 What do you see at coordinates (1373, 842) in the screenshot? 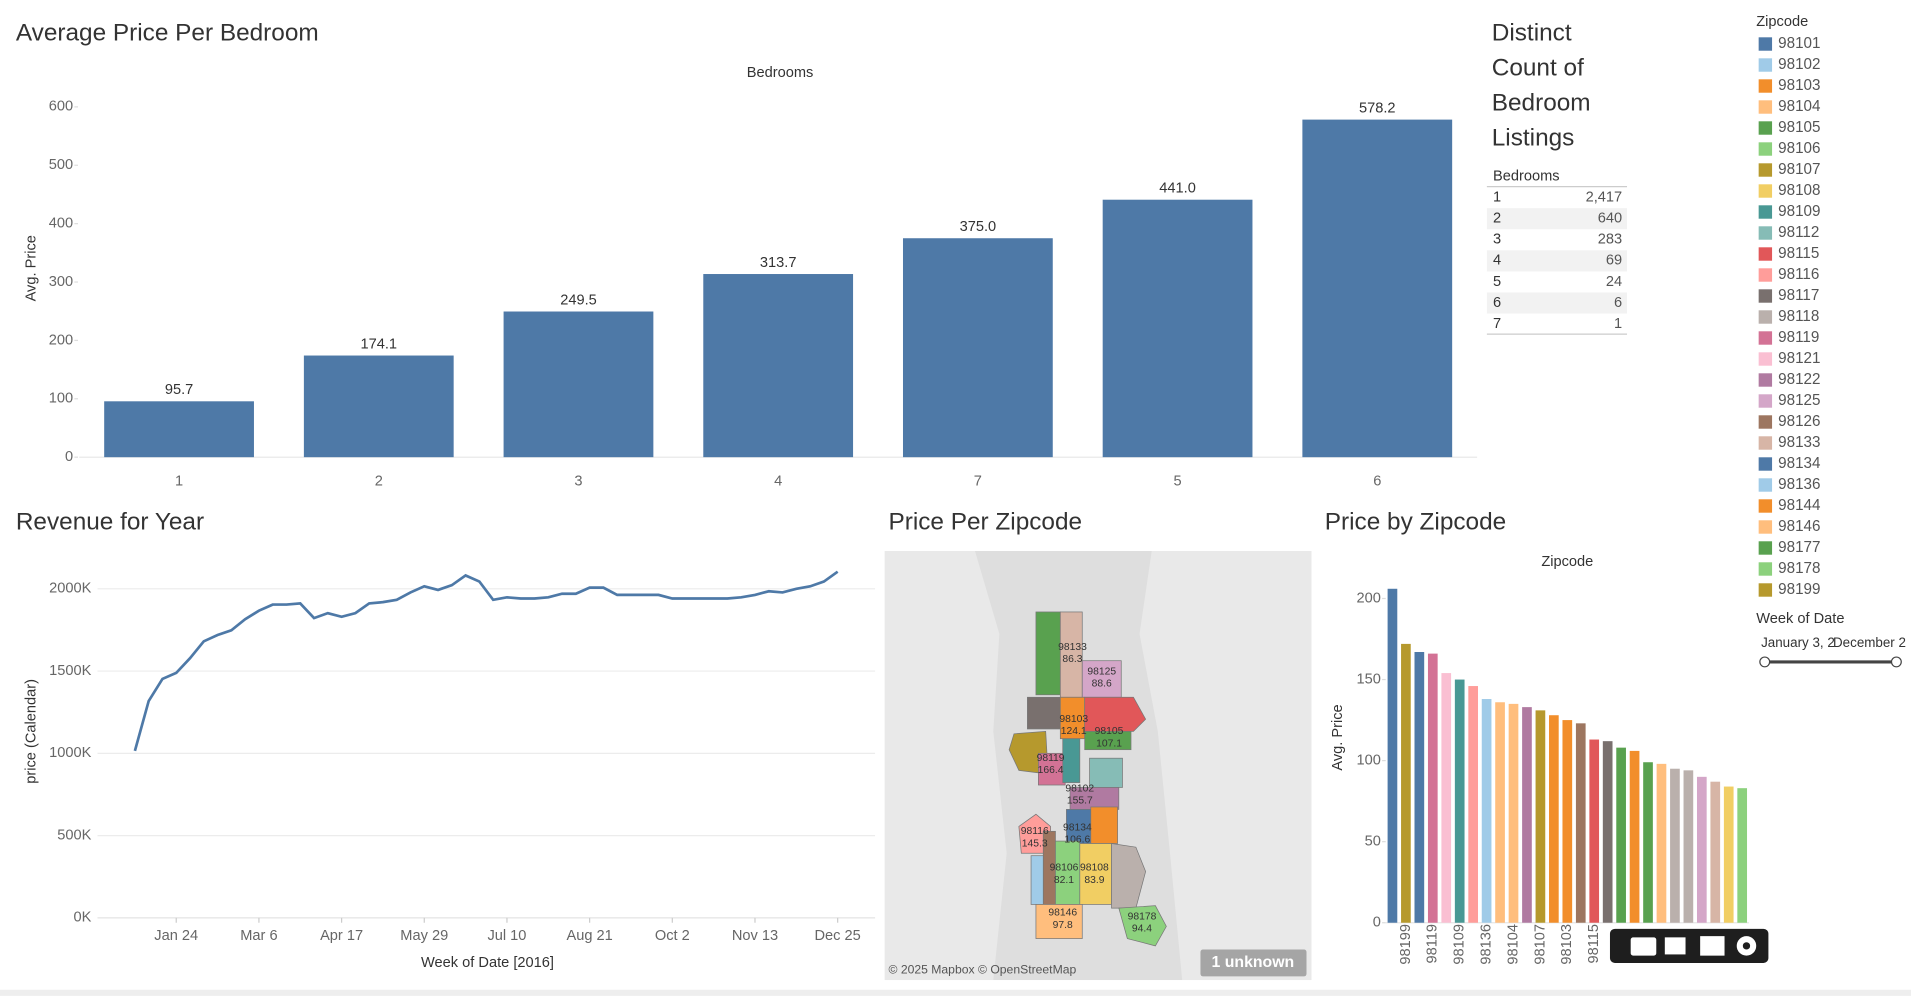
I see `y-tick-label: 50` at bounding box center [1373, 842].